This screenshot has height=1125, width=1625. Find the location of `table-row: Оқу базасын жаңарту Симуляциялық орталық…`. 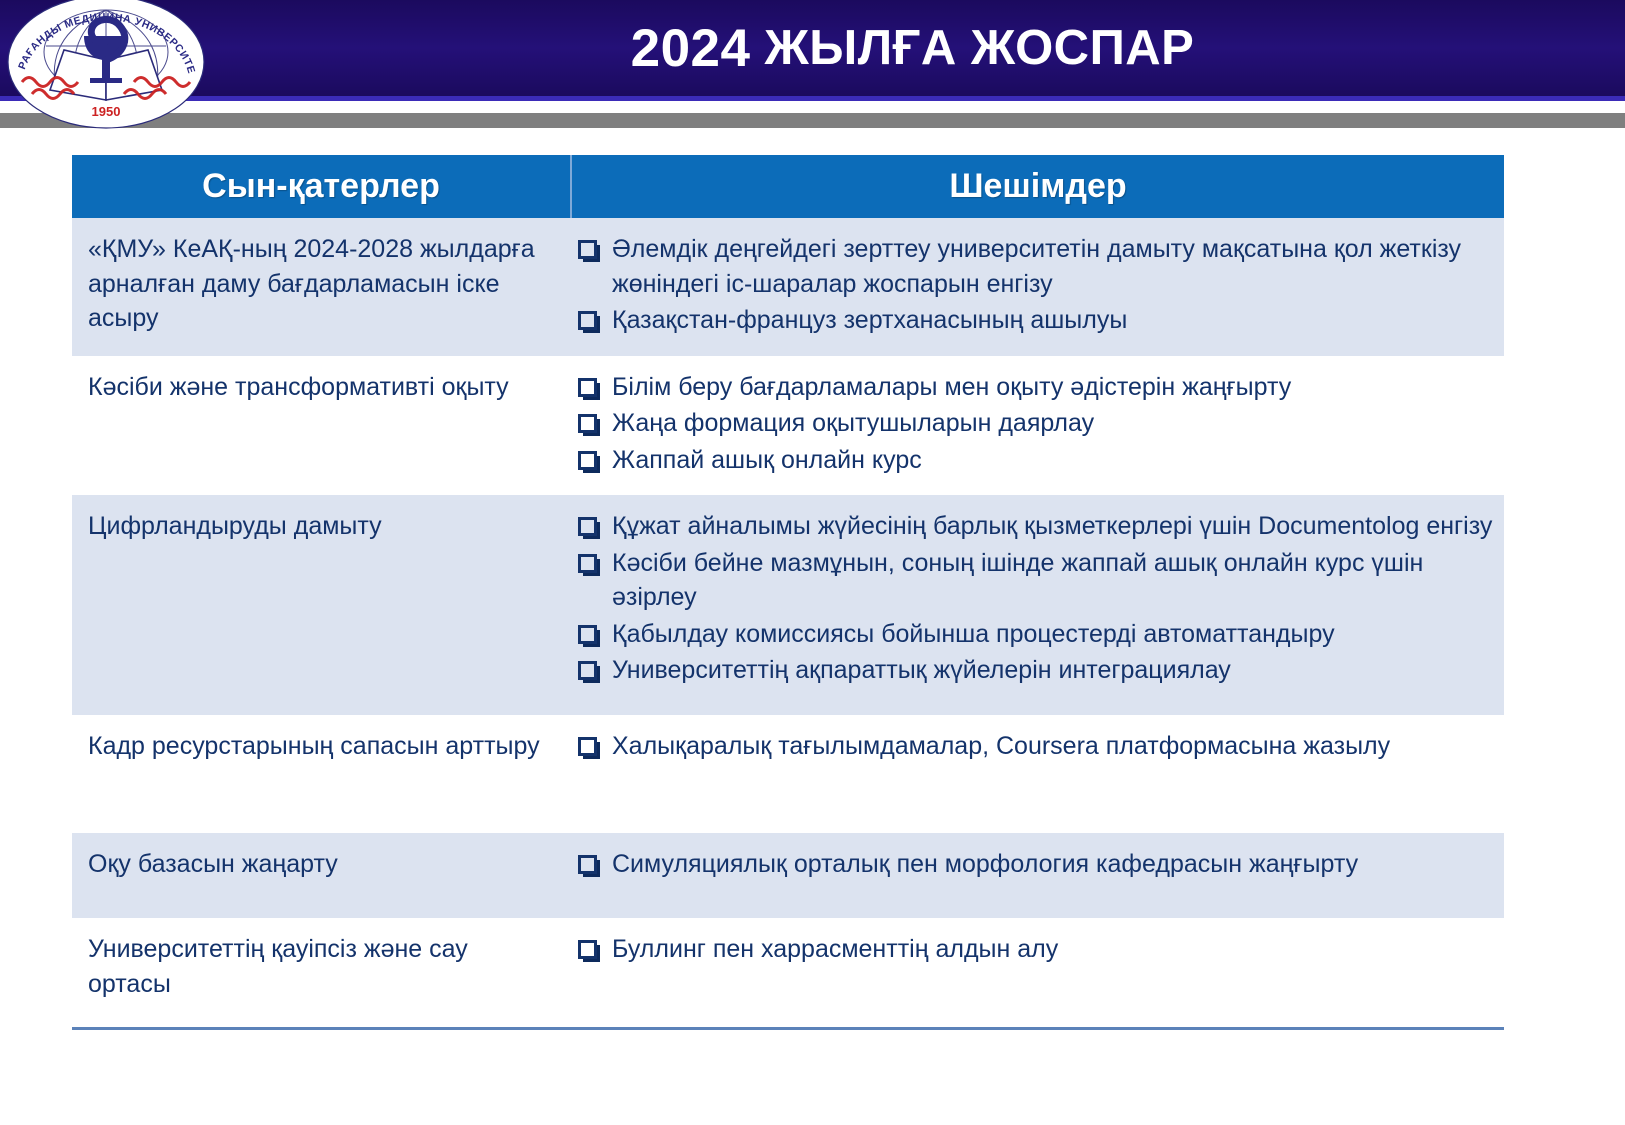

table-row: Оқу базасын жаңарту Симуляциялық орталық… is located at coordinates (788, 875).